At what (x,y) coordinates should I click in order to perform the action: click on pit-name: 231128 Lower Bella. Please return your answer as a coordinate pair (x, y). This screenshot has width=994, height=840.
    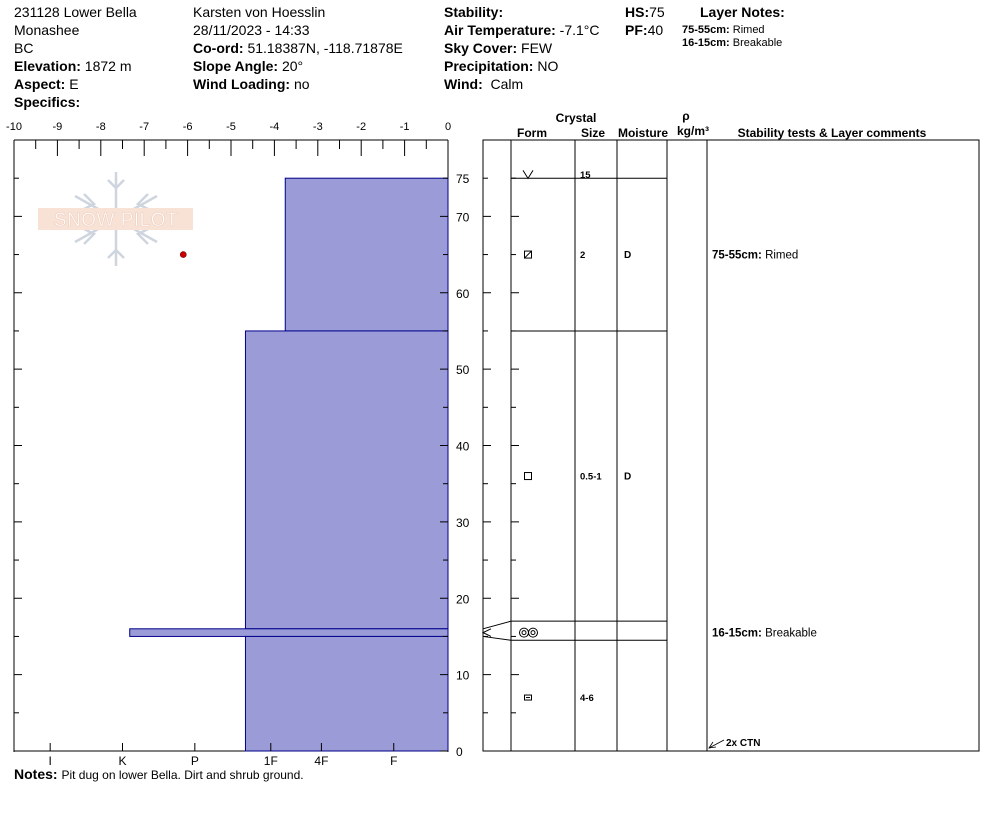
    Looking at the image, I should click on (75, 12).